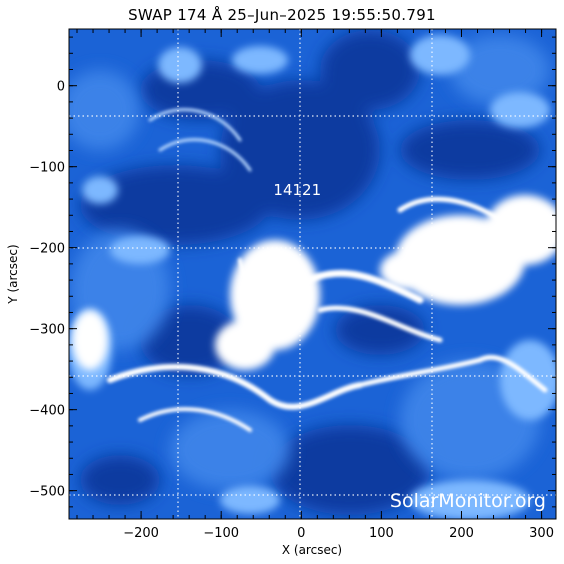 Image resolution: width=564 pixels, height=564 pixels. Describe the element at coordinates (47, 330) in the screenshot. I see `y-tick-label: −300` at that location.